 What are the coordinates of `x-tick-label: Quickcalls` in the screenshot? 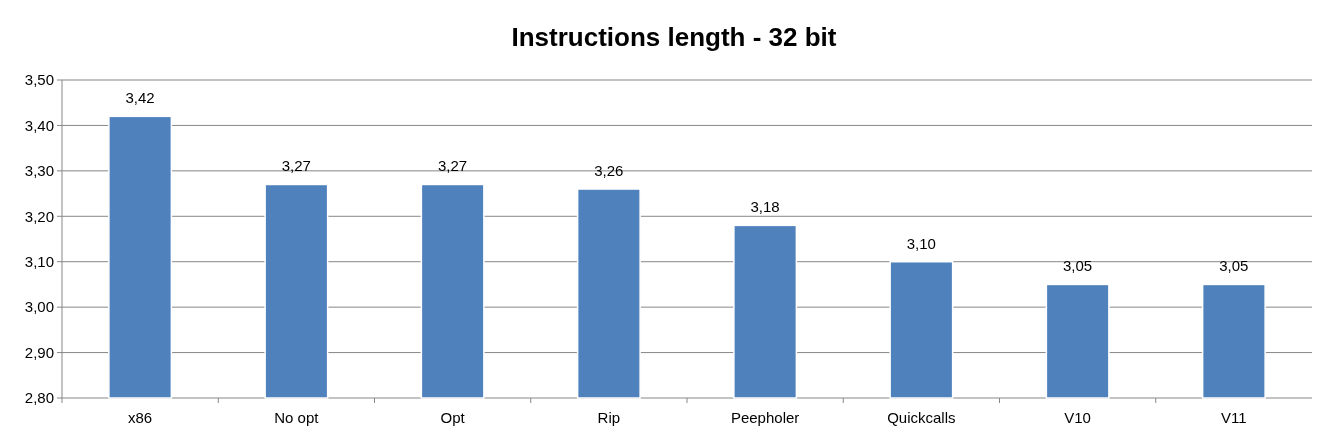 It's located at (921, 417).